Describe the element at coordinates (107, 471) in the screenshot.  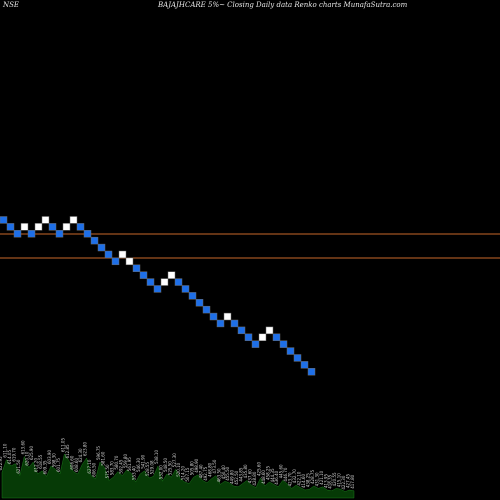
I see `volume-price-label: 575.50` at that location.